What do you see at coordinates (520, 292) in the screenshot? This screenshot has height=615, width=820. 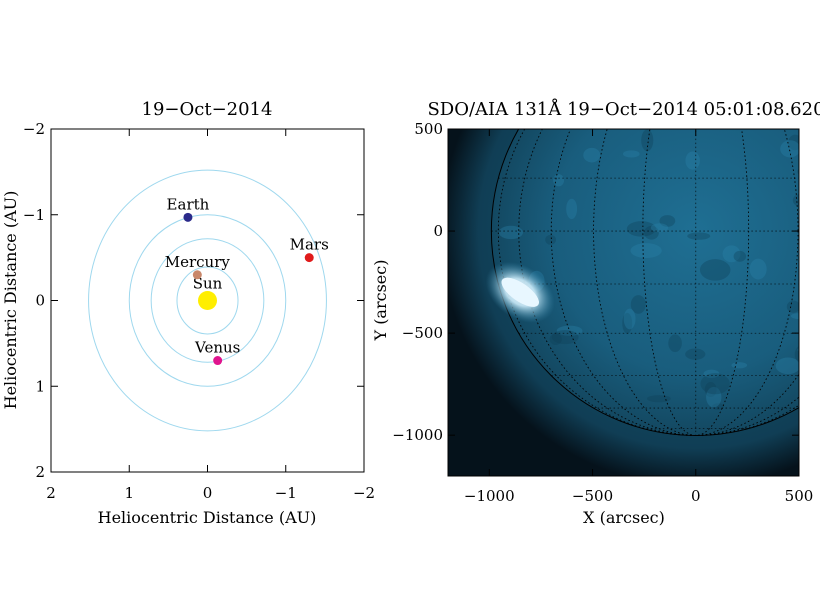 I see `flare-core` at bounding box center [520, 292].